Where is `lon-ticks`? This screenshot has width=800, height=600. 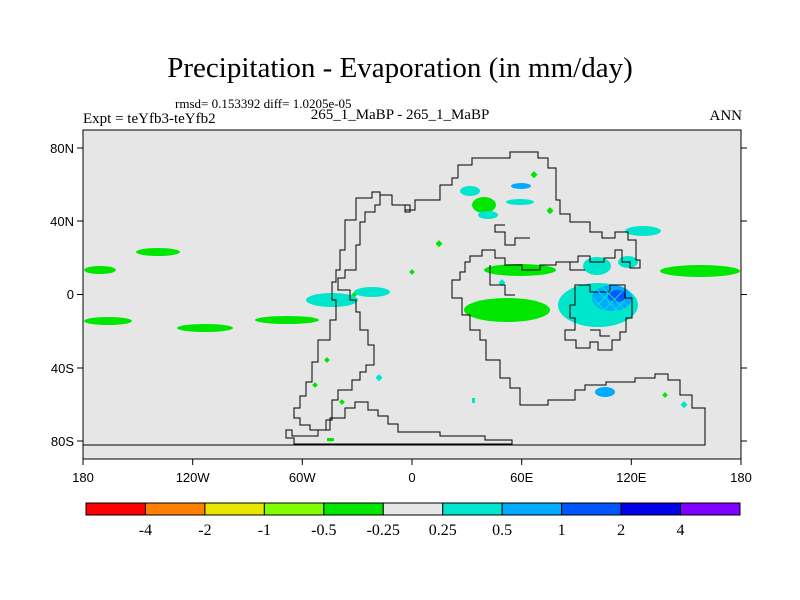
lon-ticks is located at coordinates (412, 462).